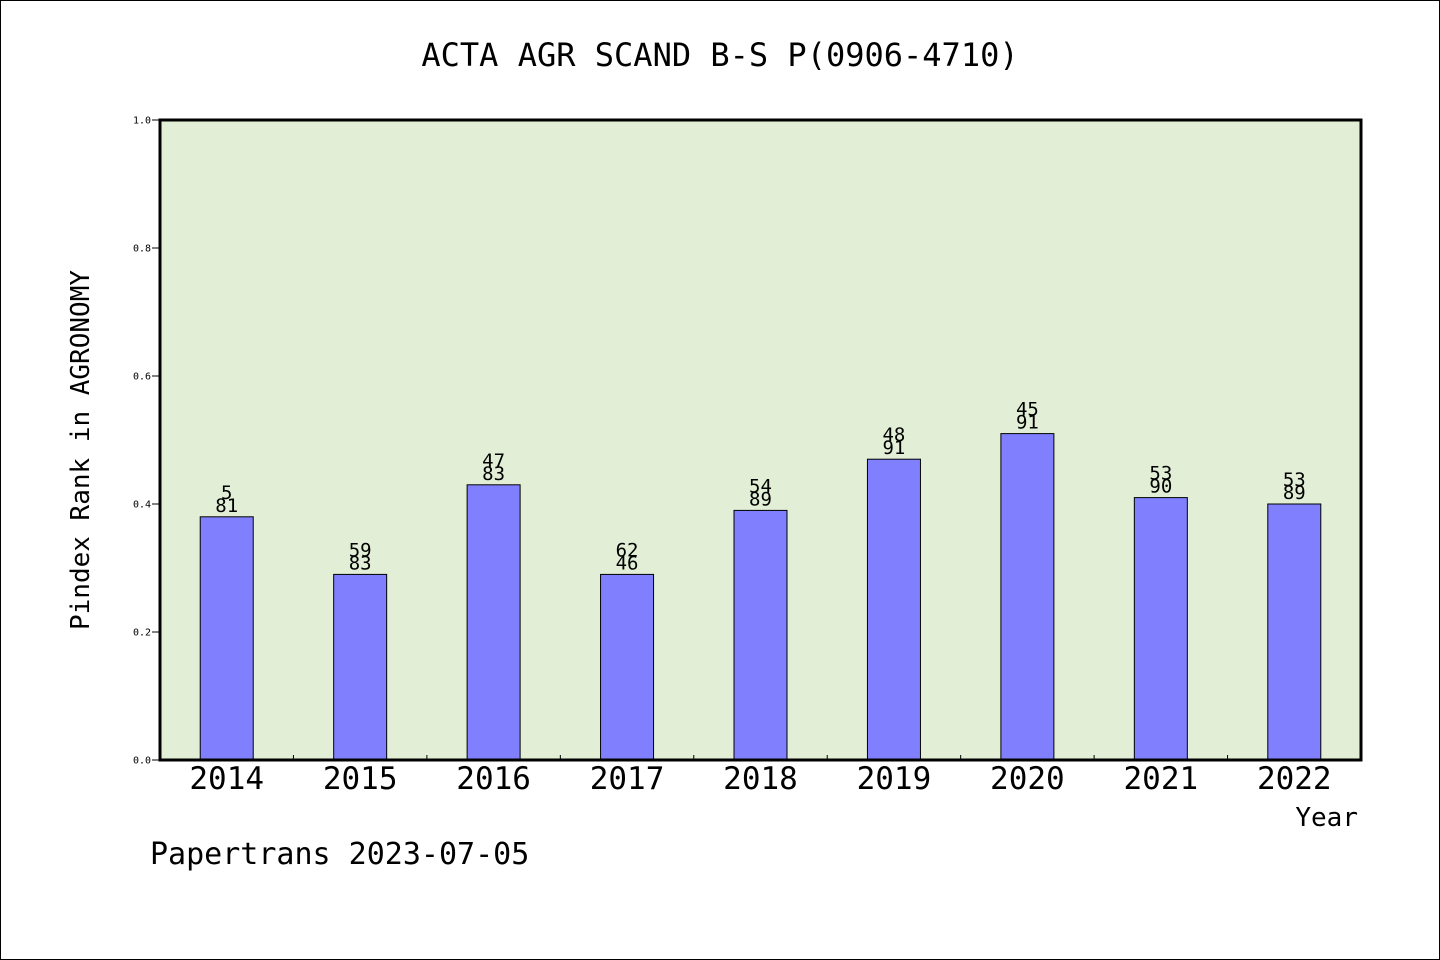 The image size is (1440, 960). I want to click on x-tick-label: 2014, so click(226, 779).